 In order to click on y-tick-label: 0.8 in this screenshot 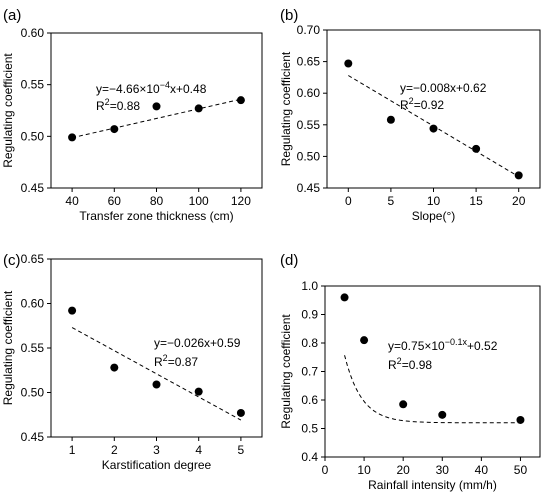, I will do `click(309, 343)`.